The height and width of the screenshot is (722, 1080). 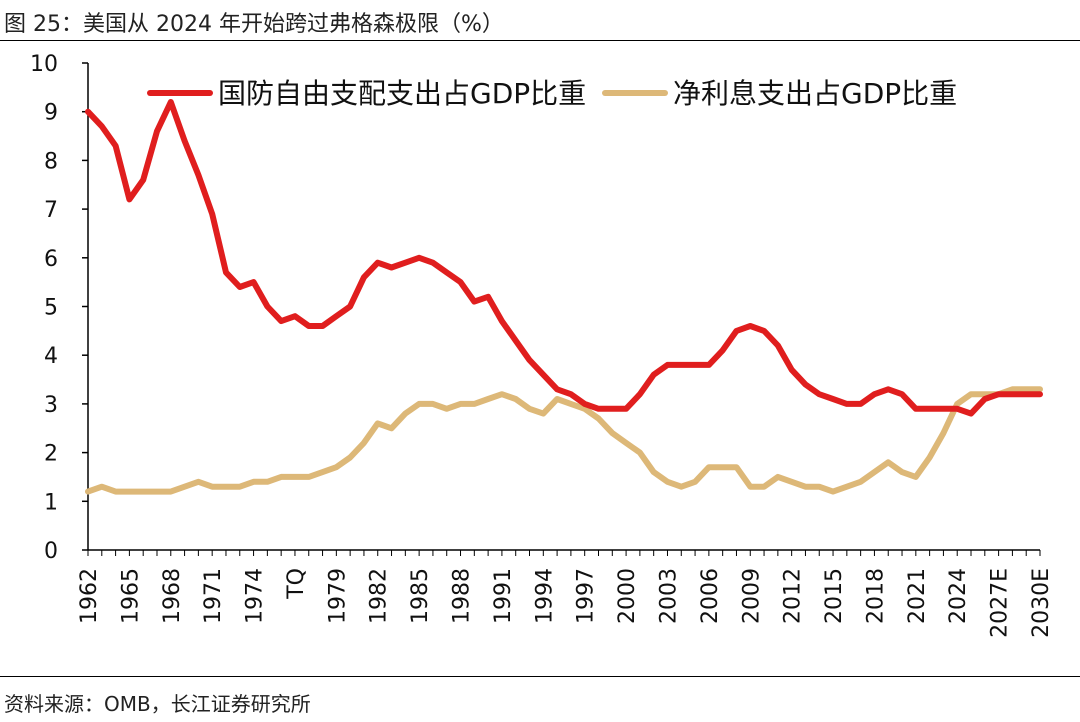 I want to click on x-tick-label: 2006, so click(x=710, y=596).